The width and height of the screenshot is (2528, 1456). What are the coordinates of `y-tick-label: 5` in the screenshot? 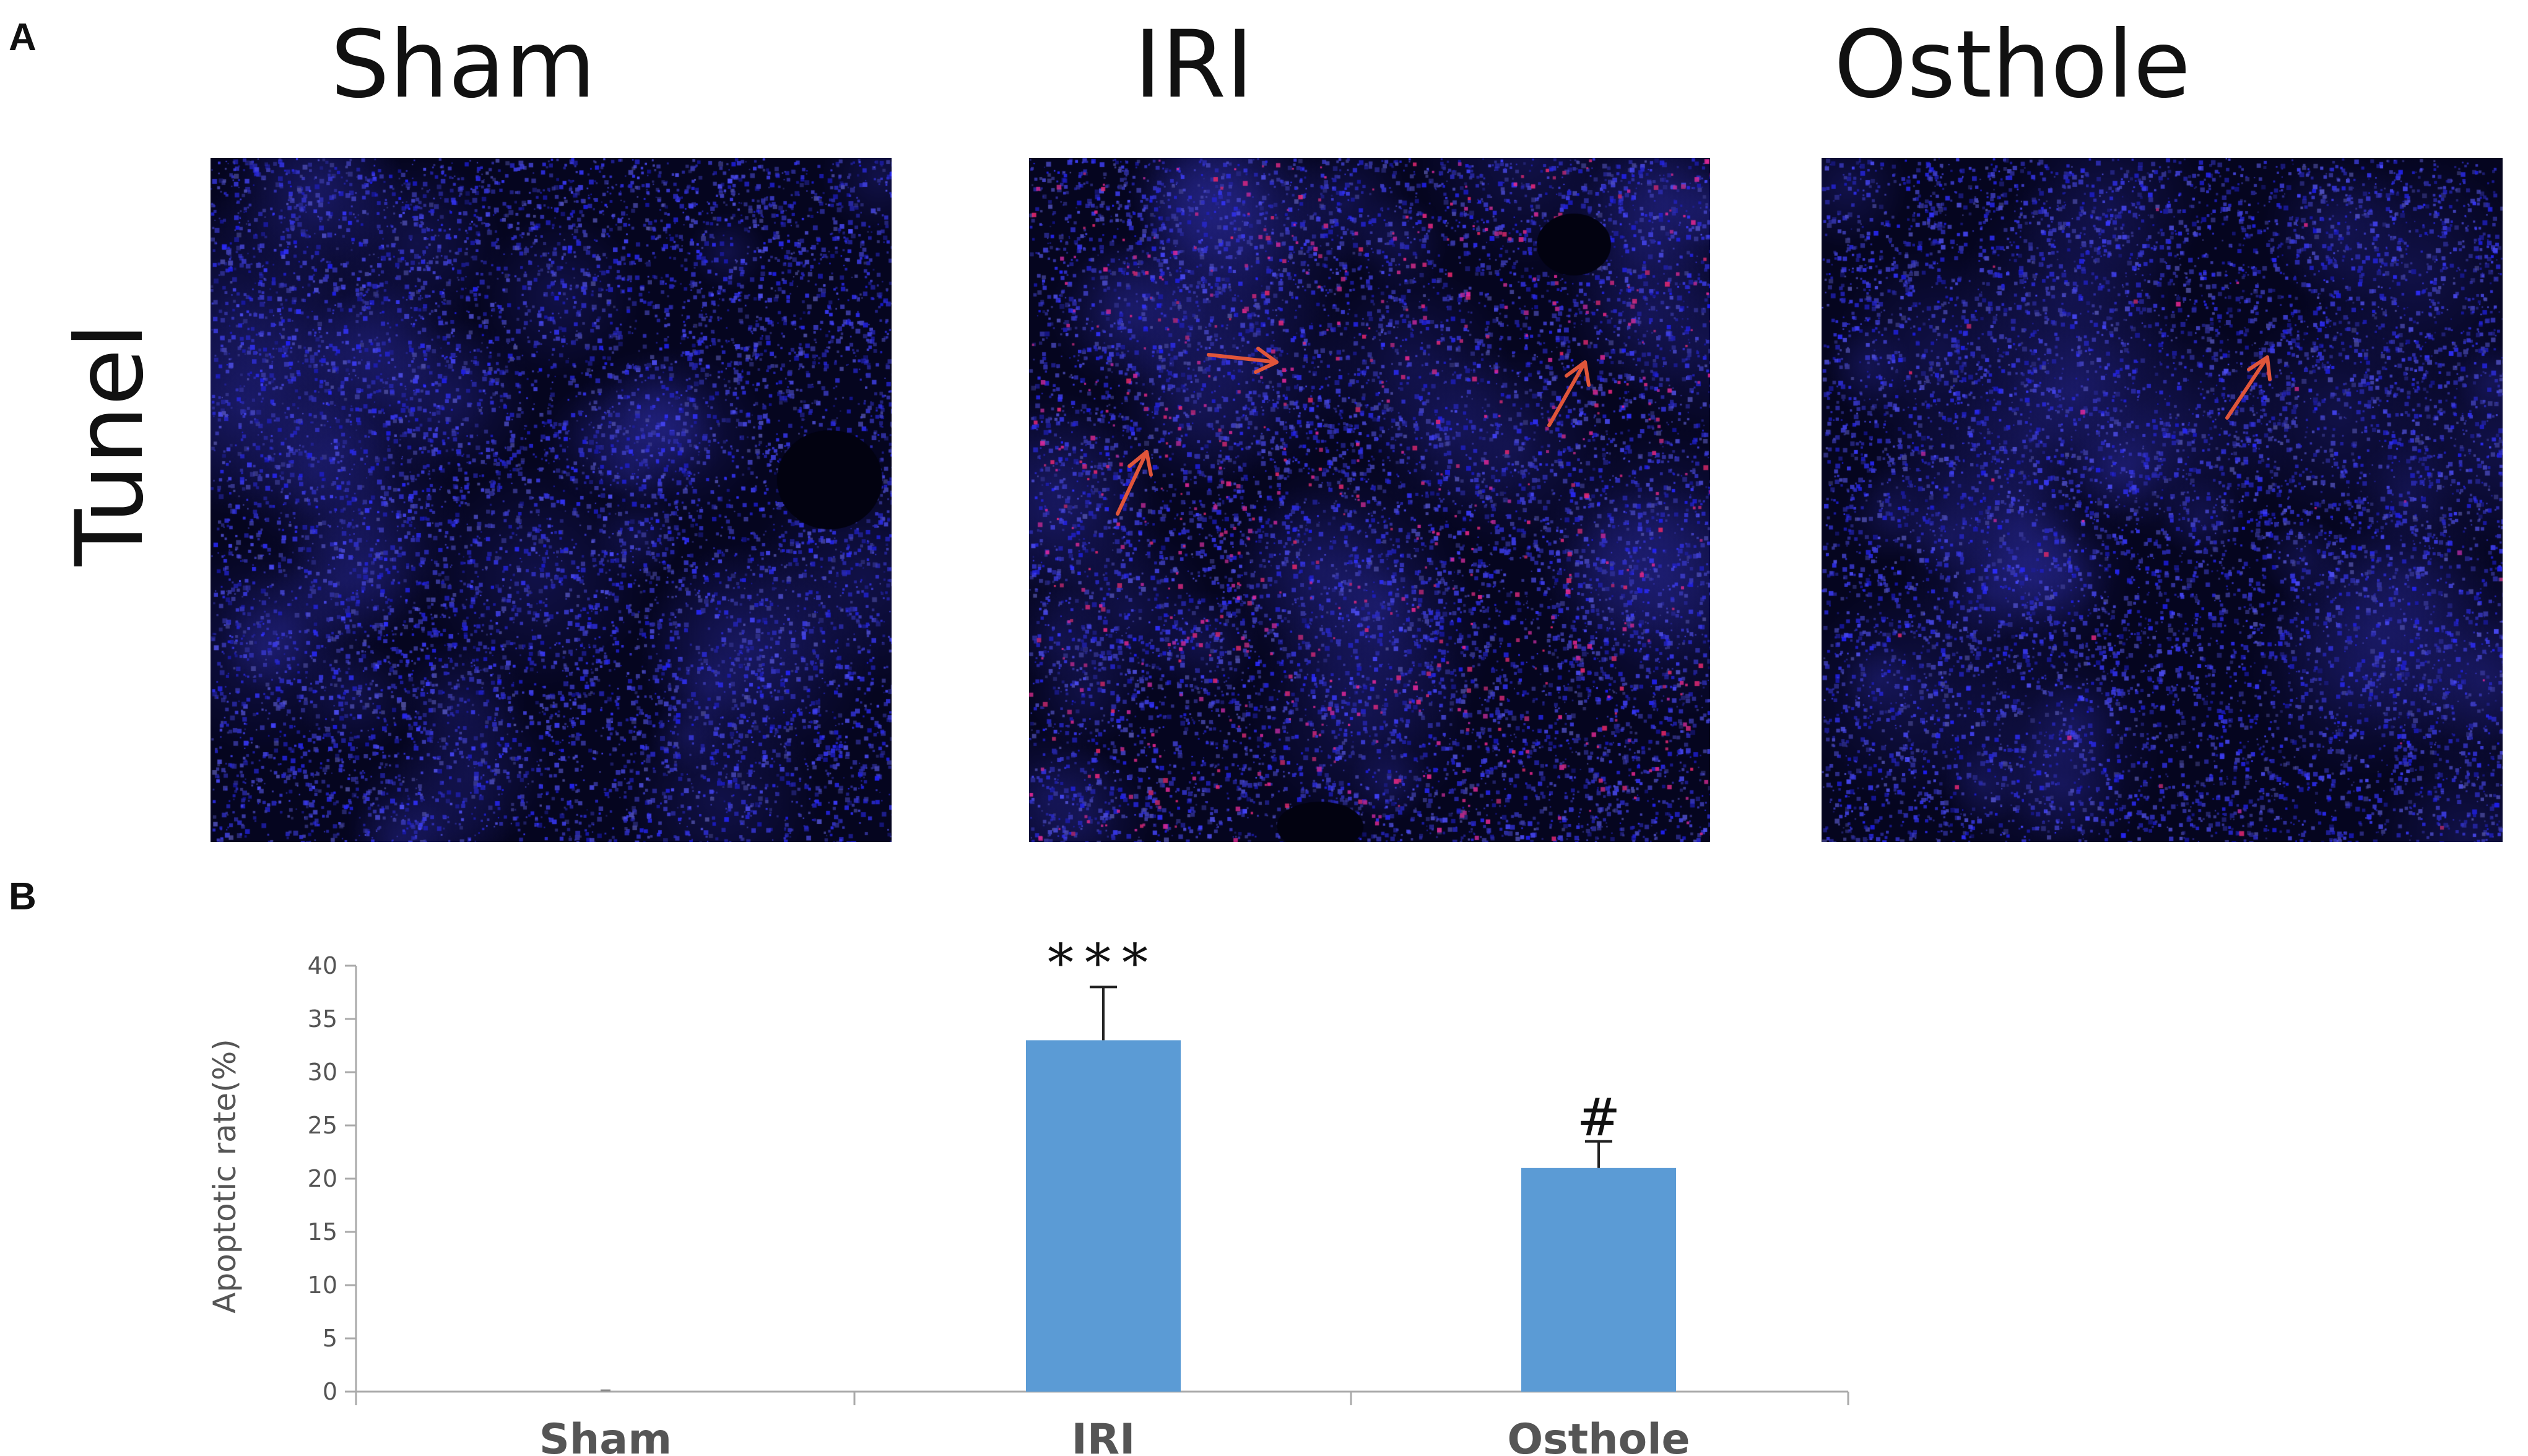 It's located at (330, 1338).